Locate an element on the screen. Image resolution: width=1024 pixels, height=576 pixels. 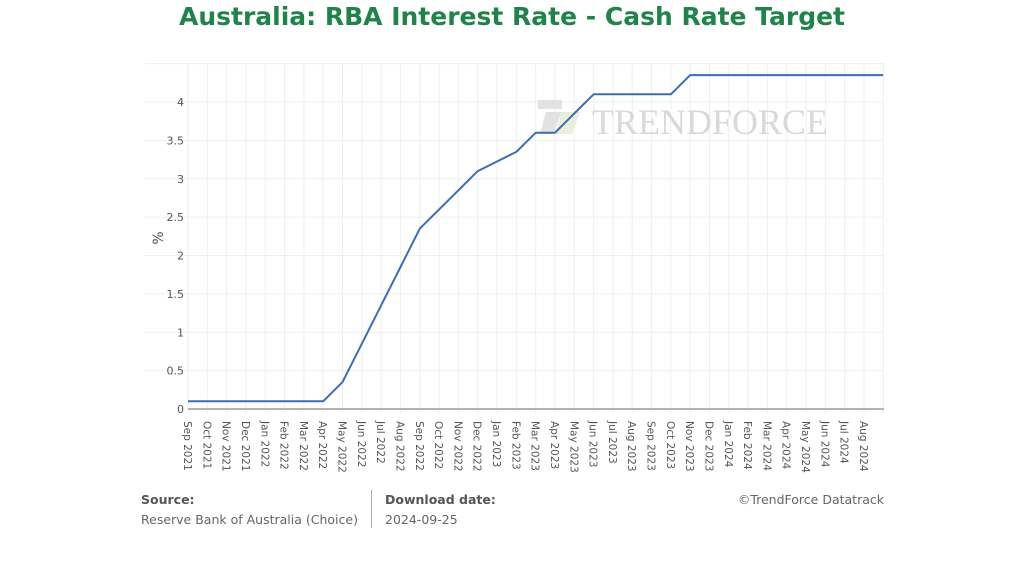
source-label: Source: is located at coordinates (168, 499).